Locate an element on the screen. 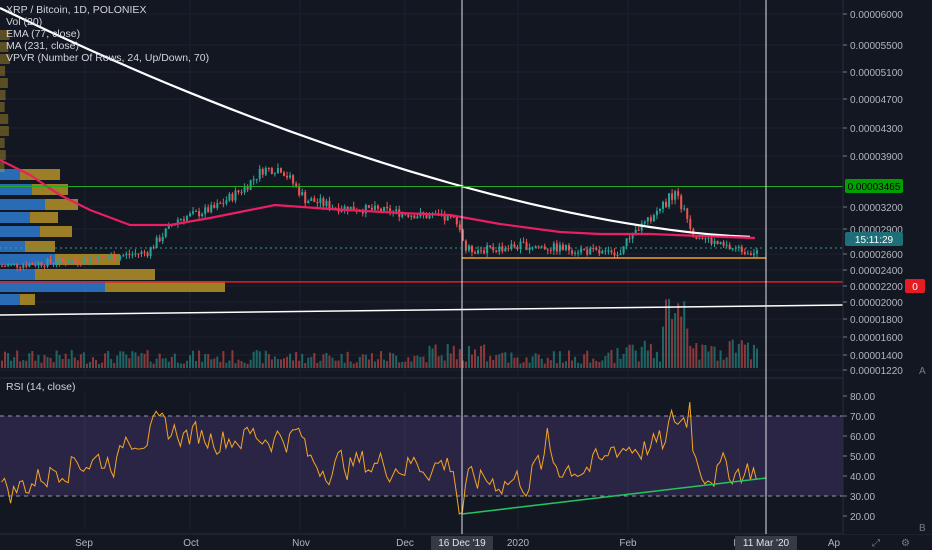  price-tick-label: 0.00002900 is located at coordinates (876, 230).